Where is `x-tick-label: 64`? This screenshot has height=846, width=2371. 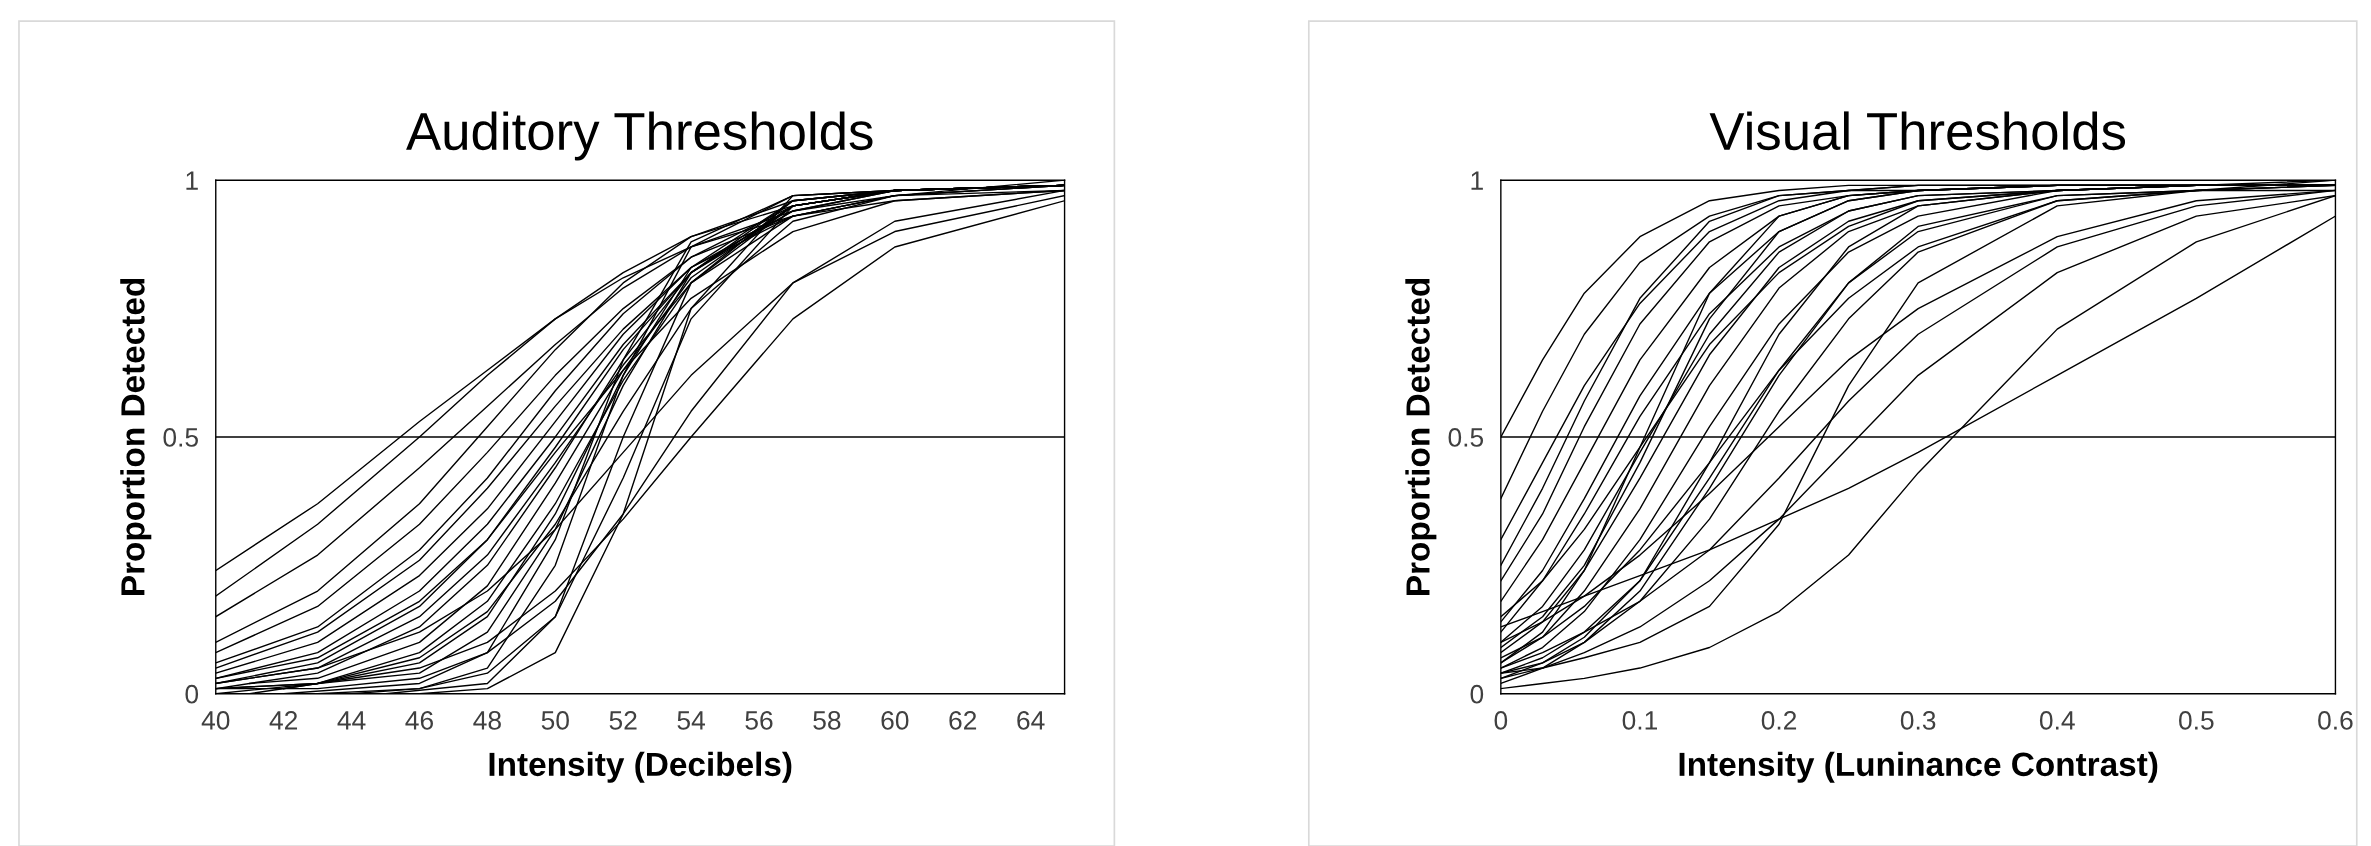
x-tick-label: 64 is located at coordinates (1031, 720).